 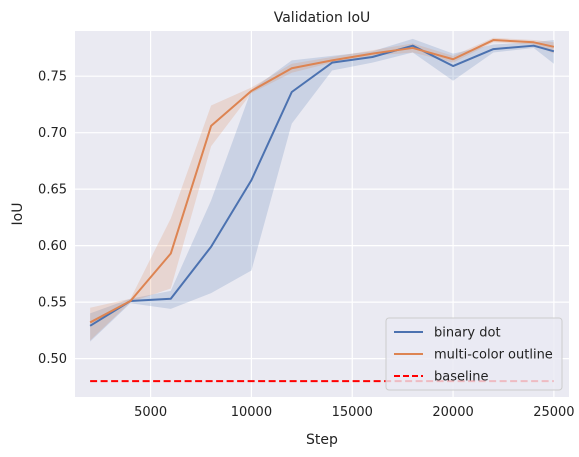 I want to click on legend-label: baseline, so click(x=461, y=377).